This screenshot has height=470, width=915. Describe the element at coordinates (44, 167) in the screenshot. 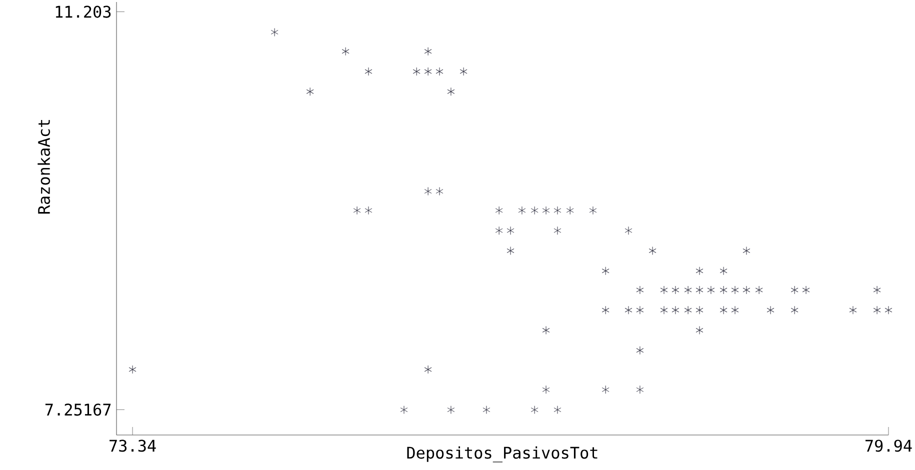

I see `y-axis-title: RazonkaAct` at that location.